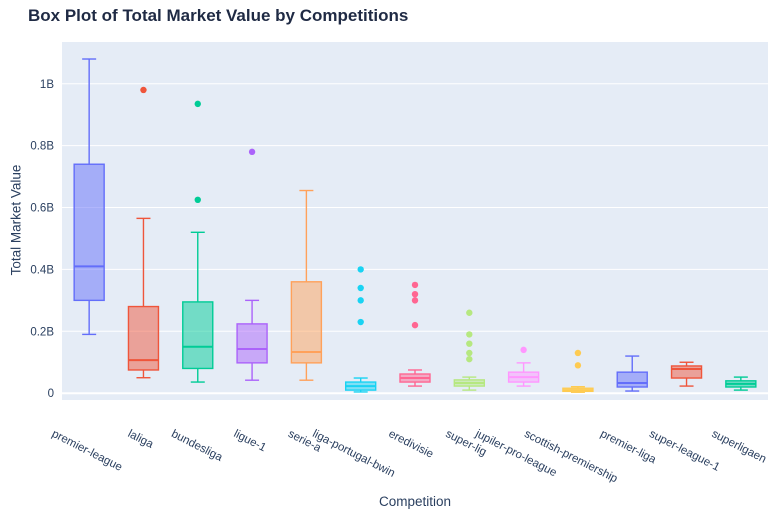  What do you see at coordinates (250, 441) in the screenshot?
I see `x-tick-label: ligue-1` at bounding box center [250, 441].